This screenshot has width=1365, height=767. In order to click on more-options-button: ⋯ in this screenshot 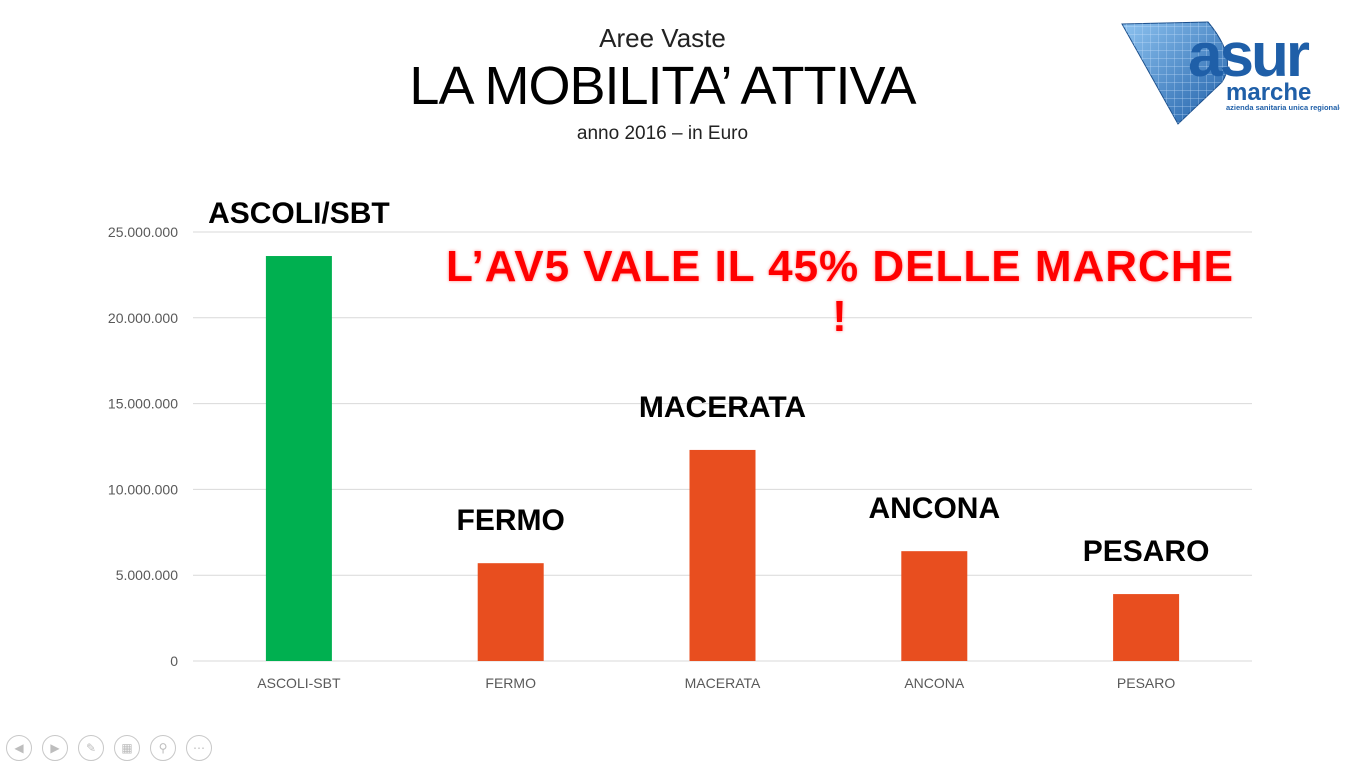, I will do `click(199, 748)`.